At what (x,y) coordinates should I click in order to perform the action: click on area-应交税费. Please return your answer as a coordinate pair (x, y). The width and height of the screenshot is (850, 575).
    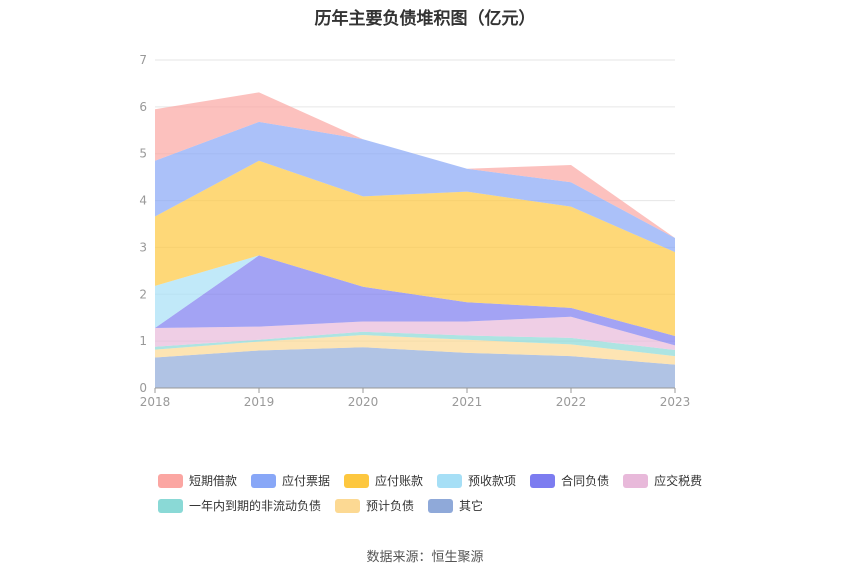
    Looking at the image, I should click on (415, 333).